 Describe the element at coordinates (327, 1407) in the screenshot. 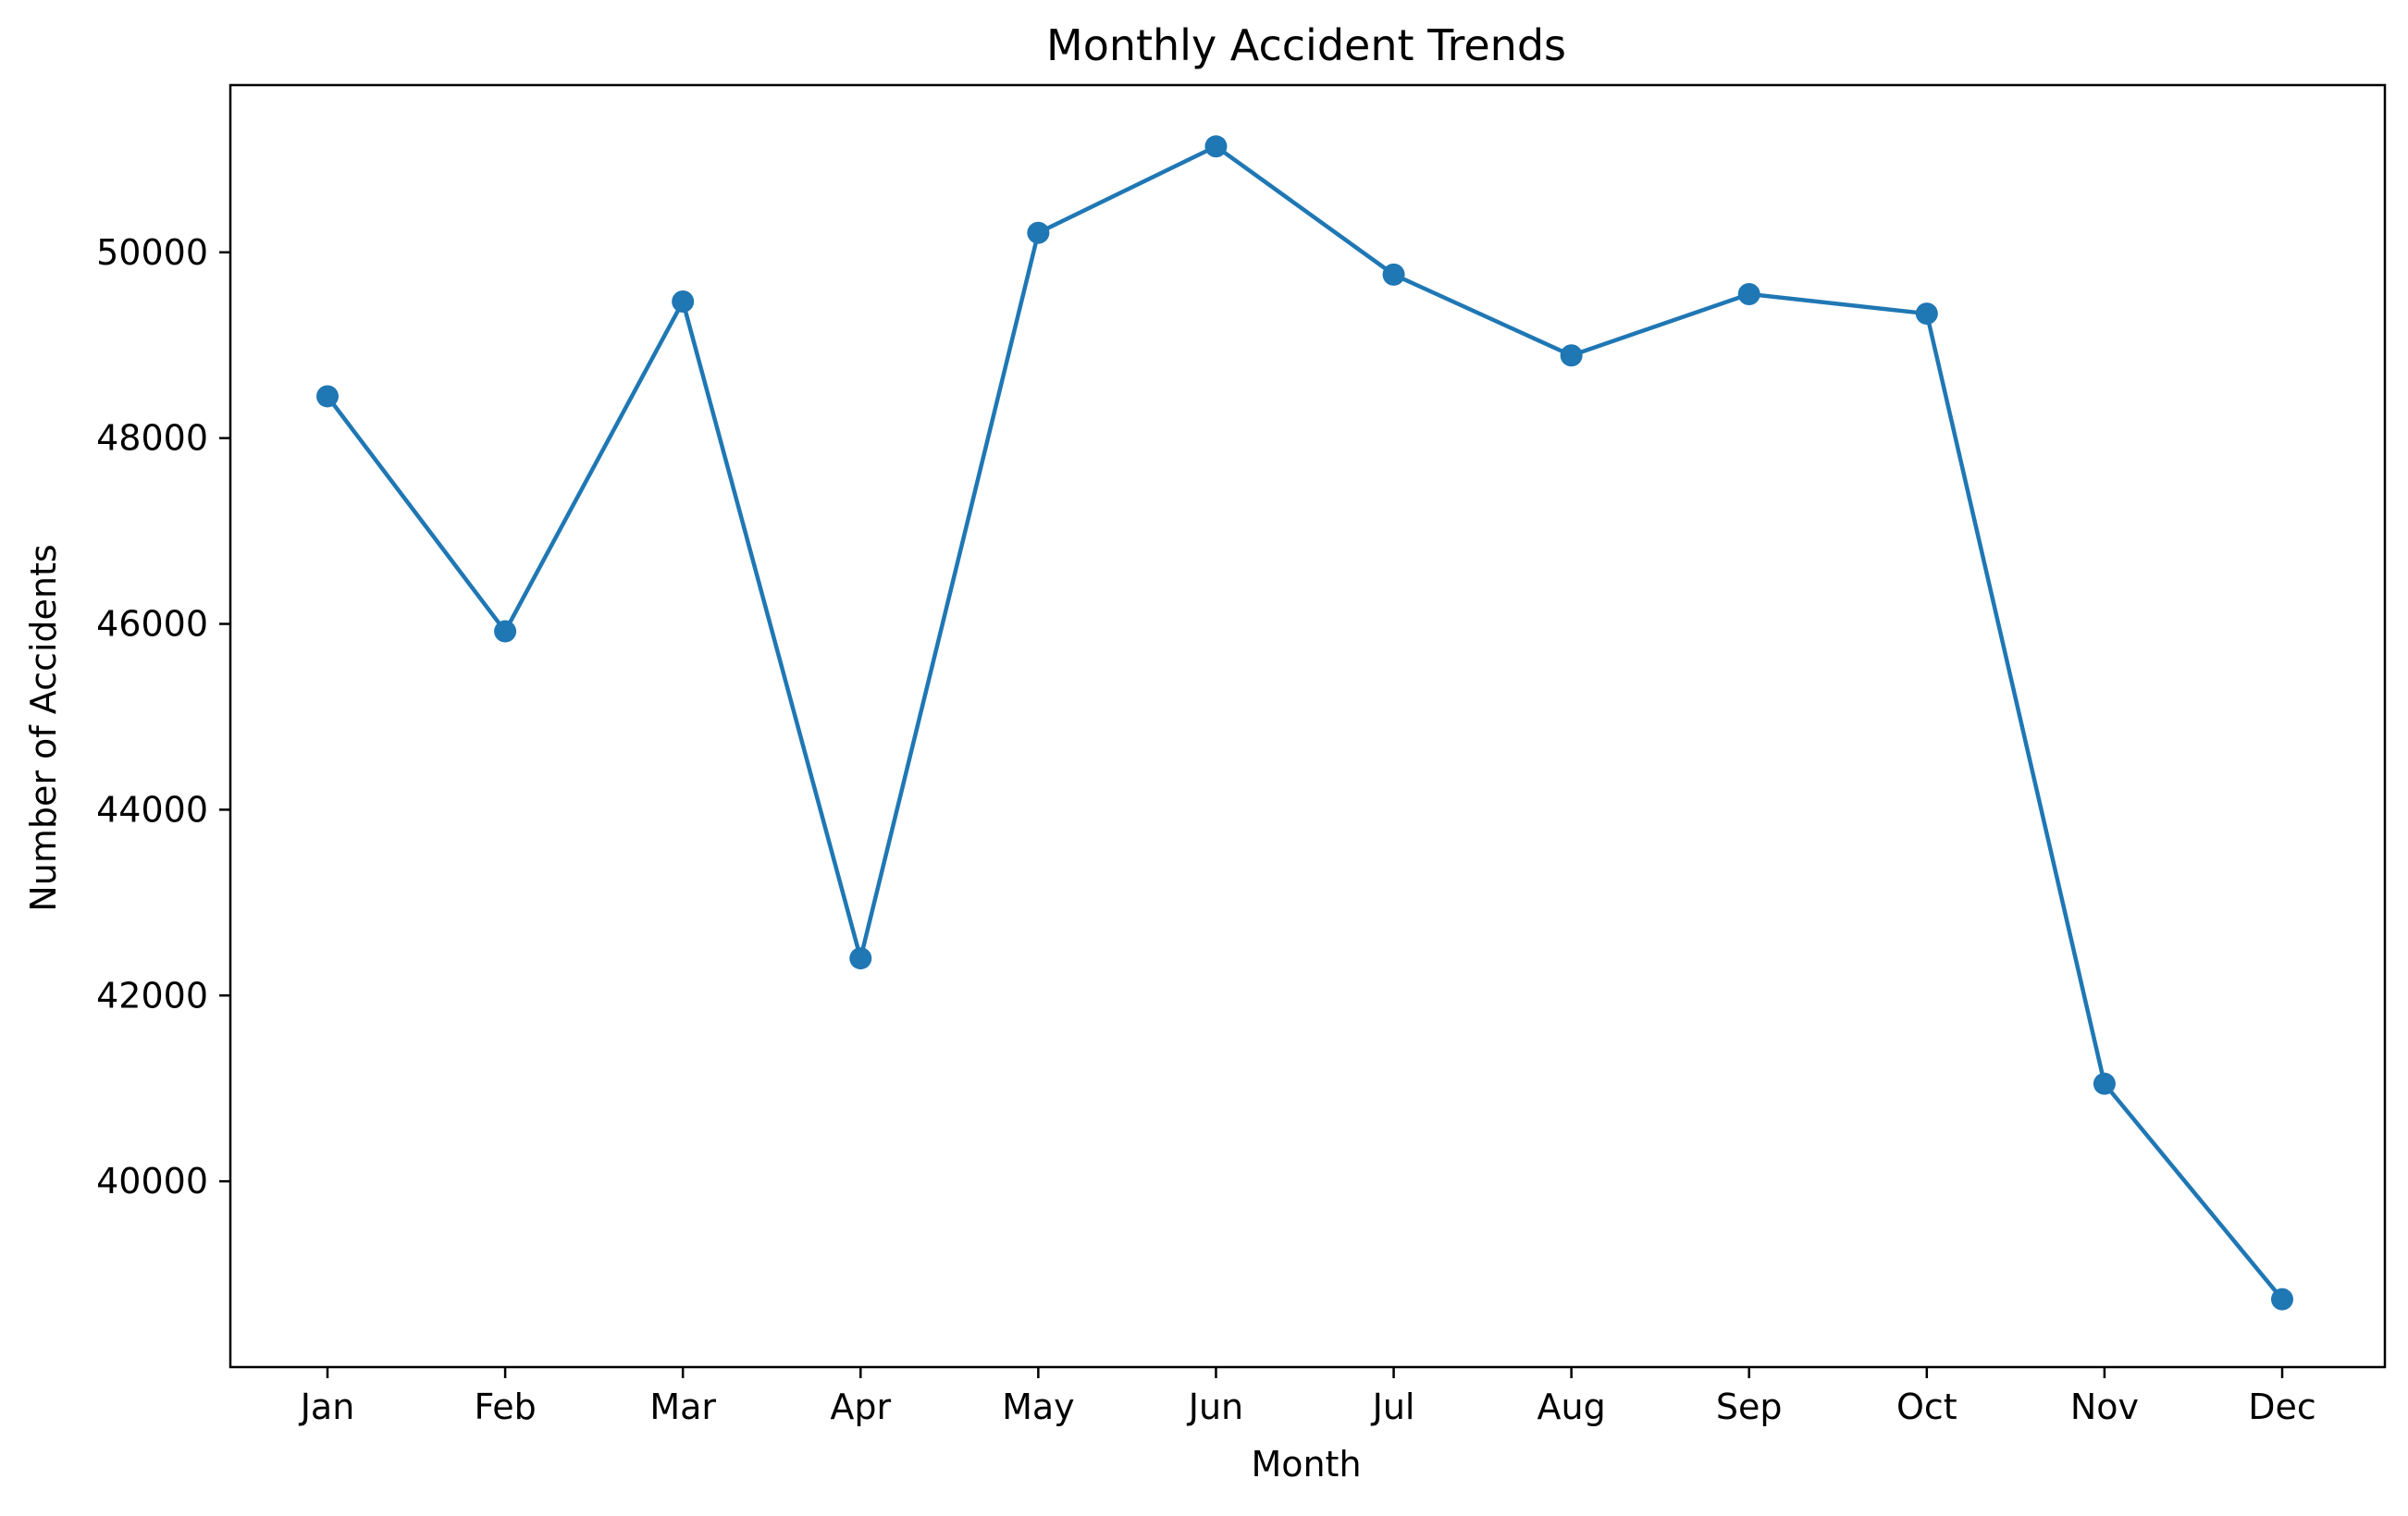

I see `x-tick-label: Jan` at that location.